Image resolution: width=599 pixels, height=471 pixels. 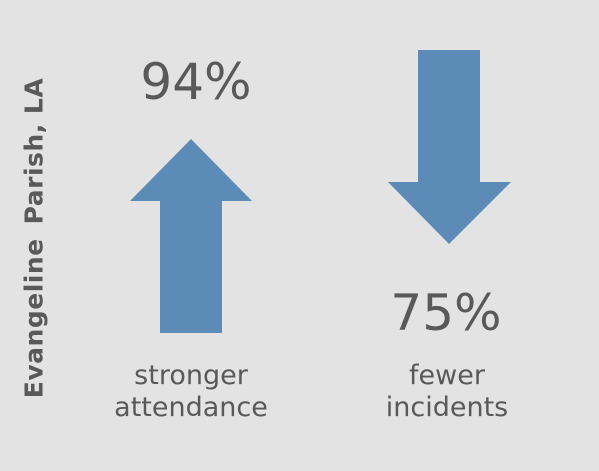 What do you see at coordinates (196, 82) in the screenshot?
I see `attendance-stat-value: 94%` at bounding box center [196, 82].